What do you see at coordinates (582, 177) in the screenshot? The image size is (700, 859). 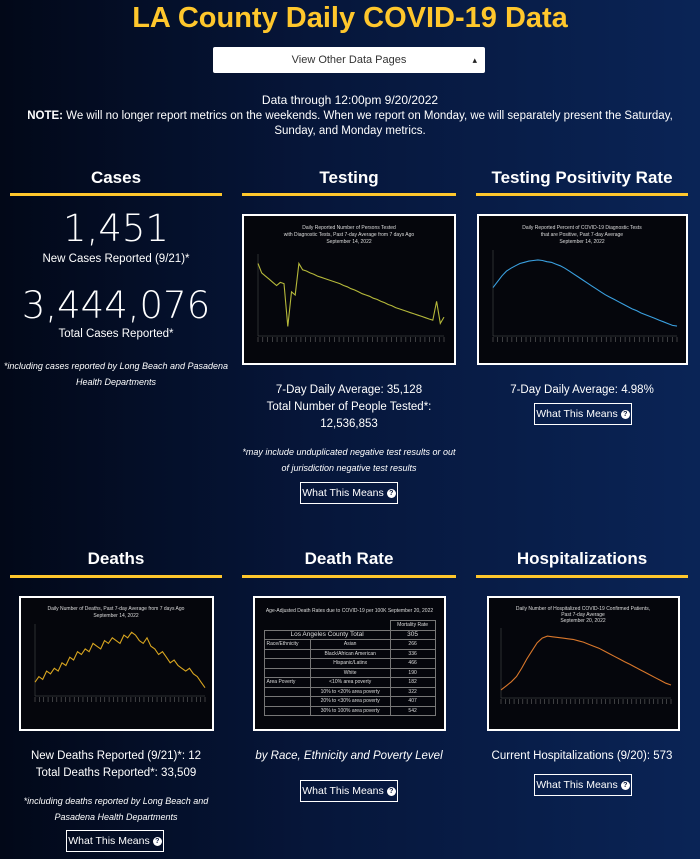 I see `positivity-title: Testing Positivity Rate` at bounding box center [582, 177].